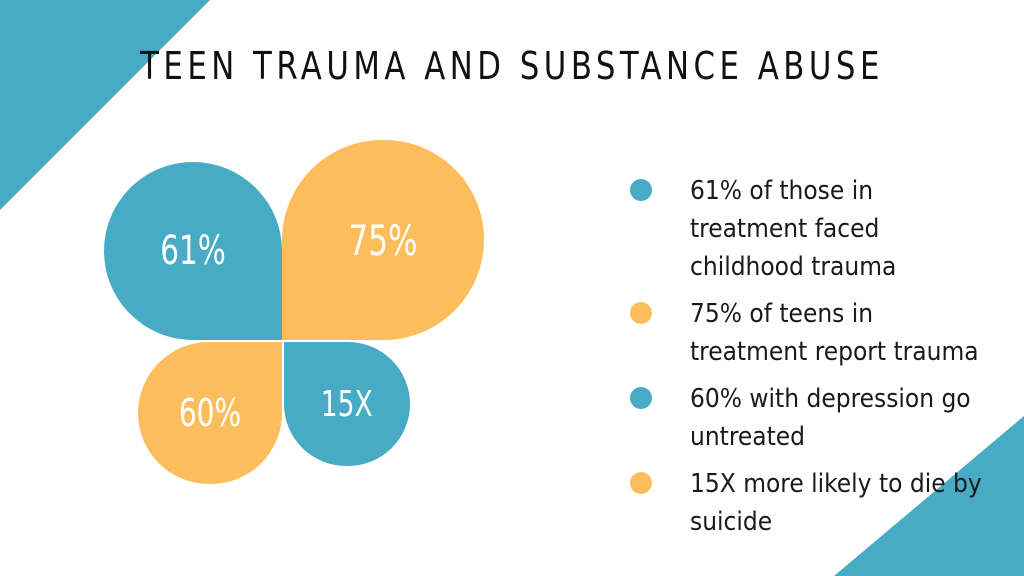 This screenshot has height=576, width=1024. I want to click on petal-61-label: 61%, so click(193, 251).